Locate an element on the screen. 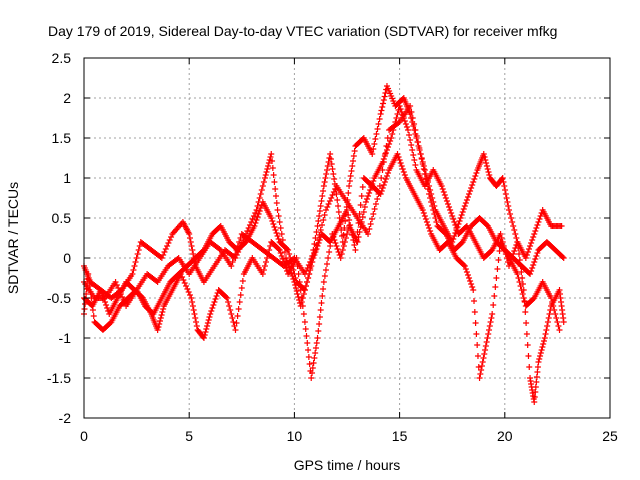 This screenshot has width=640, height=480. y-tick-label: 0 is located at coordinates (67, 258).